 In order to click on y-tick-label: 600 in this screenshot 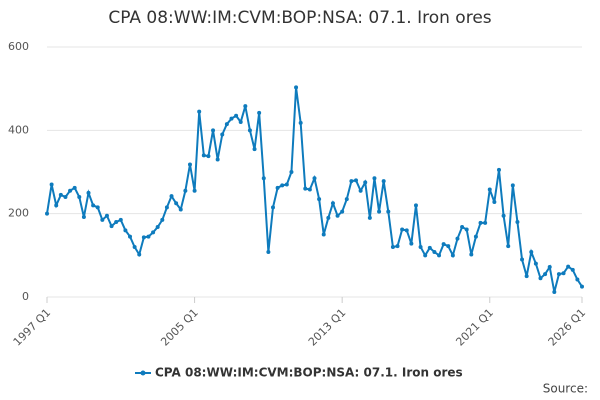, I will do `click(18, 46)`.